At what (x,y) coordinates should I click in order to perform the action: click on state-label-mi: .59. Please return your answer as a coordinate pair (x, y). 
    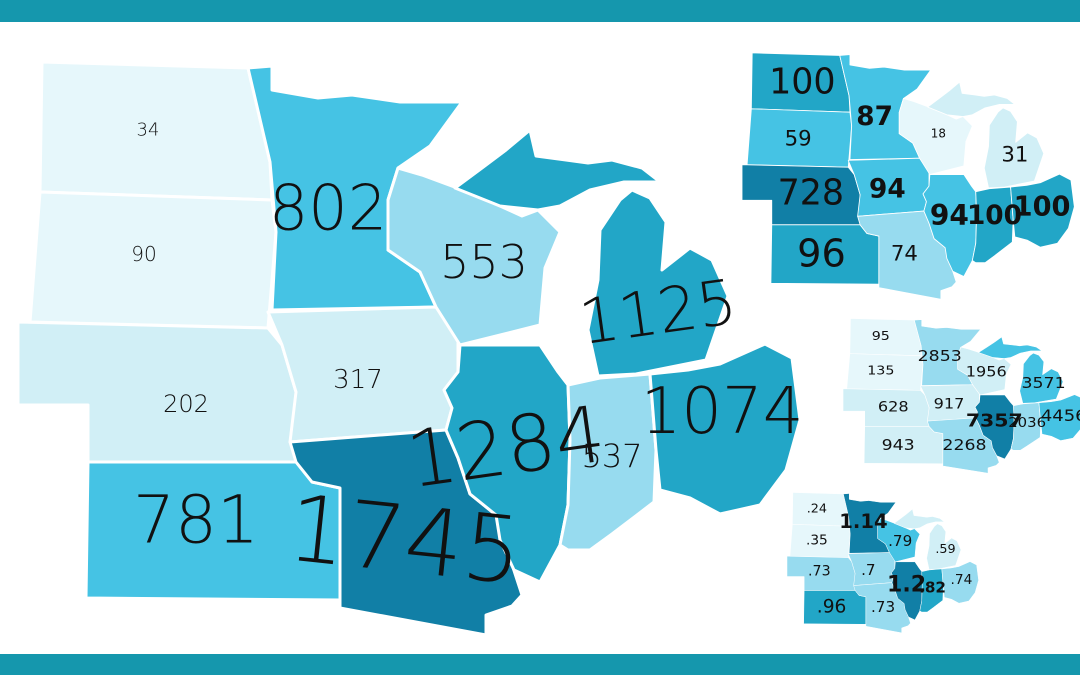
    Looking at the image, I should click on (945, 549).